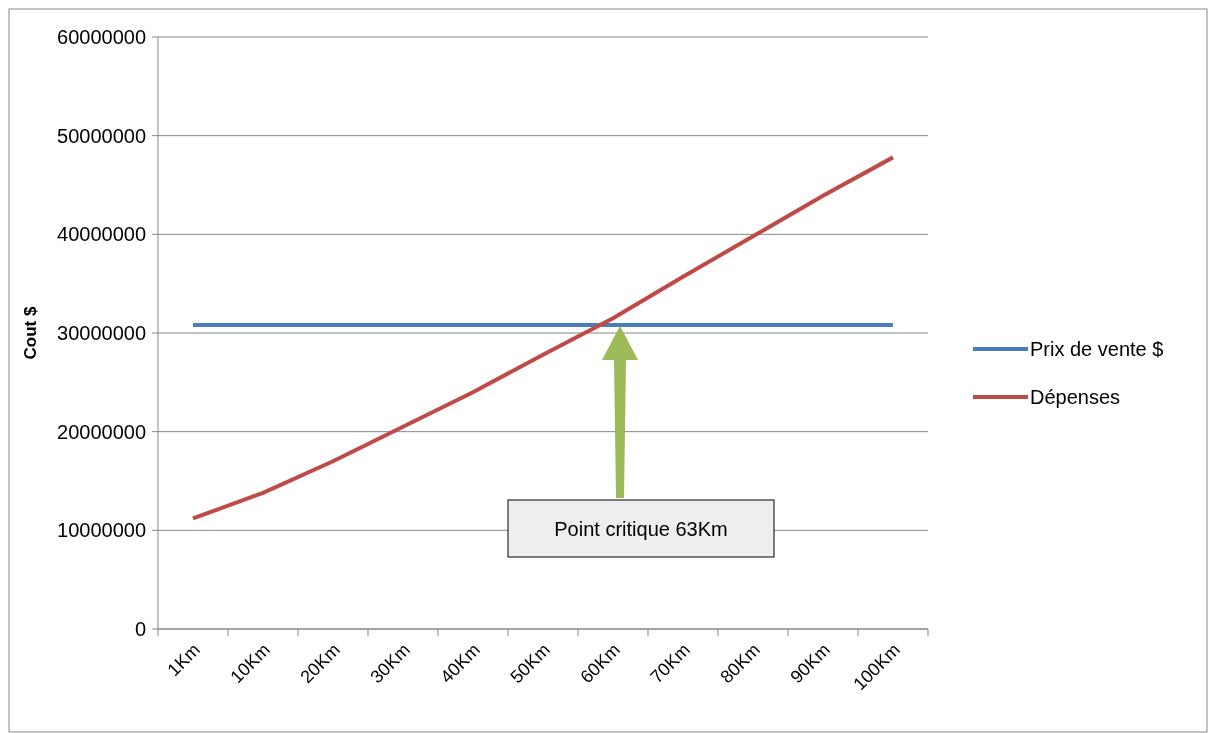 The height and width of the screenshot is (733, 1210). What do you see at coordinates (101, 333) in the screenshot?
I see `y-tick-label: 30000000` at bounding box center [101, 333].